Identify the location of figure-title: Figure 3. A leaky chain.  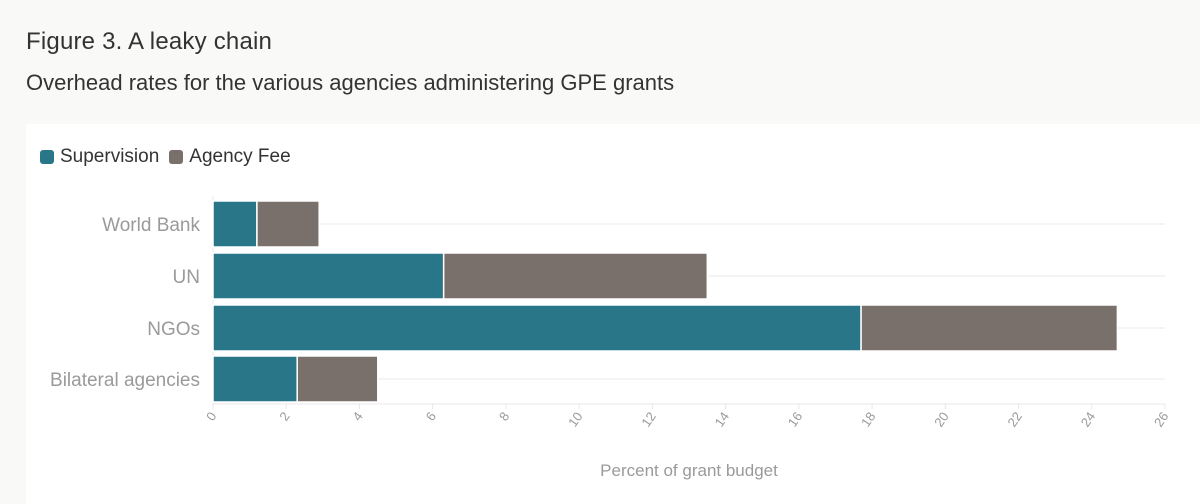
(149, 41).